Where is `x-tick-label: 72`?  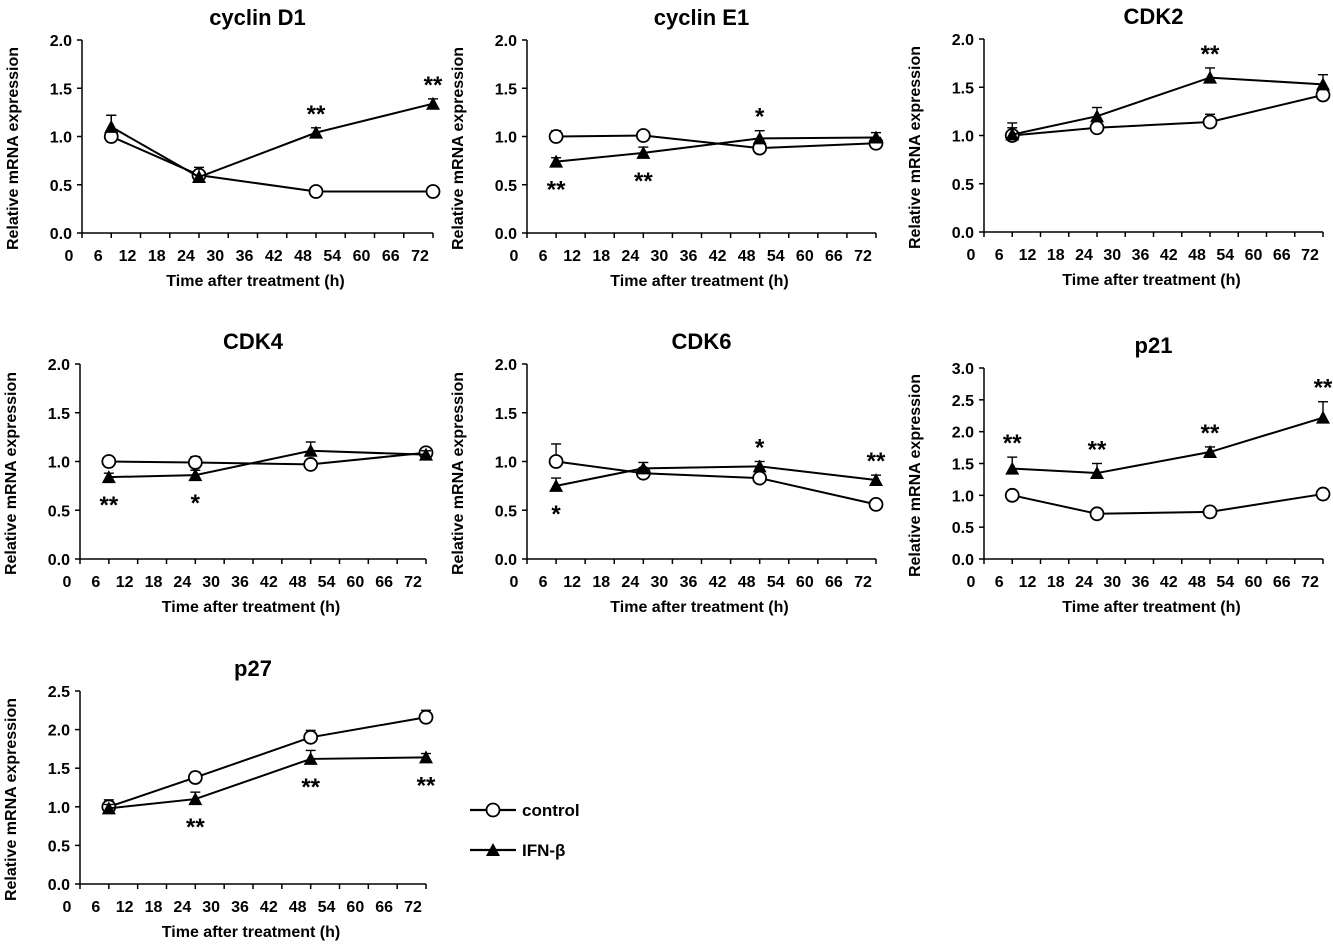 x-tick-label: 72 is located at coordinates (420, 256).